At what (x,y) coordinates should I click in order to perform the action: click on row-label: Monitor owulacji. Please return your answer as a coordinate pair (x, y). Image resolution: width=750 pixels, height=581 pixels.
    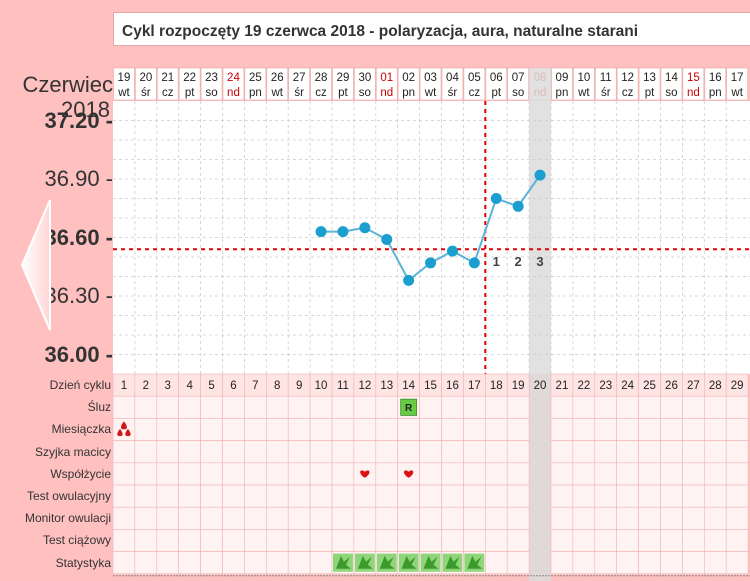
    Looking at the image, I should click on (67, 518).